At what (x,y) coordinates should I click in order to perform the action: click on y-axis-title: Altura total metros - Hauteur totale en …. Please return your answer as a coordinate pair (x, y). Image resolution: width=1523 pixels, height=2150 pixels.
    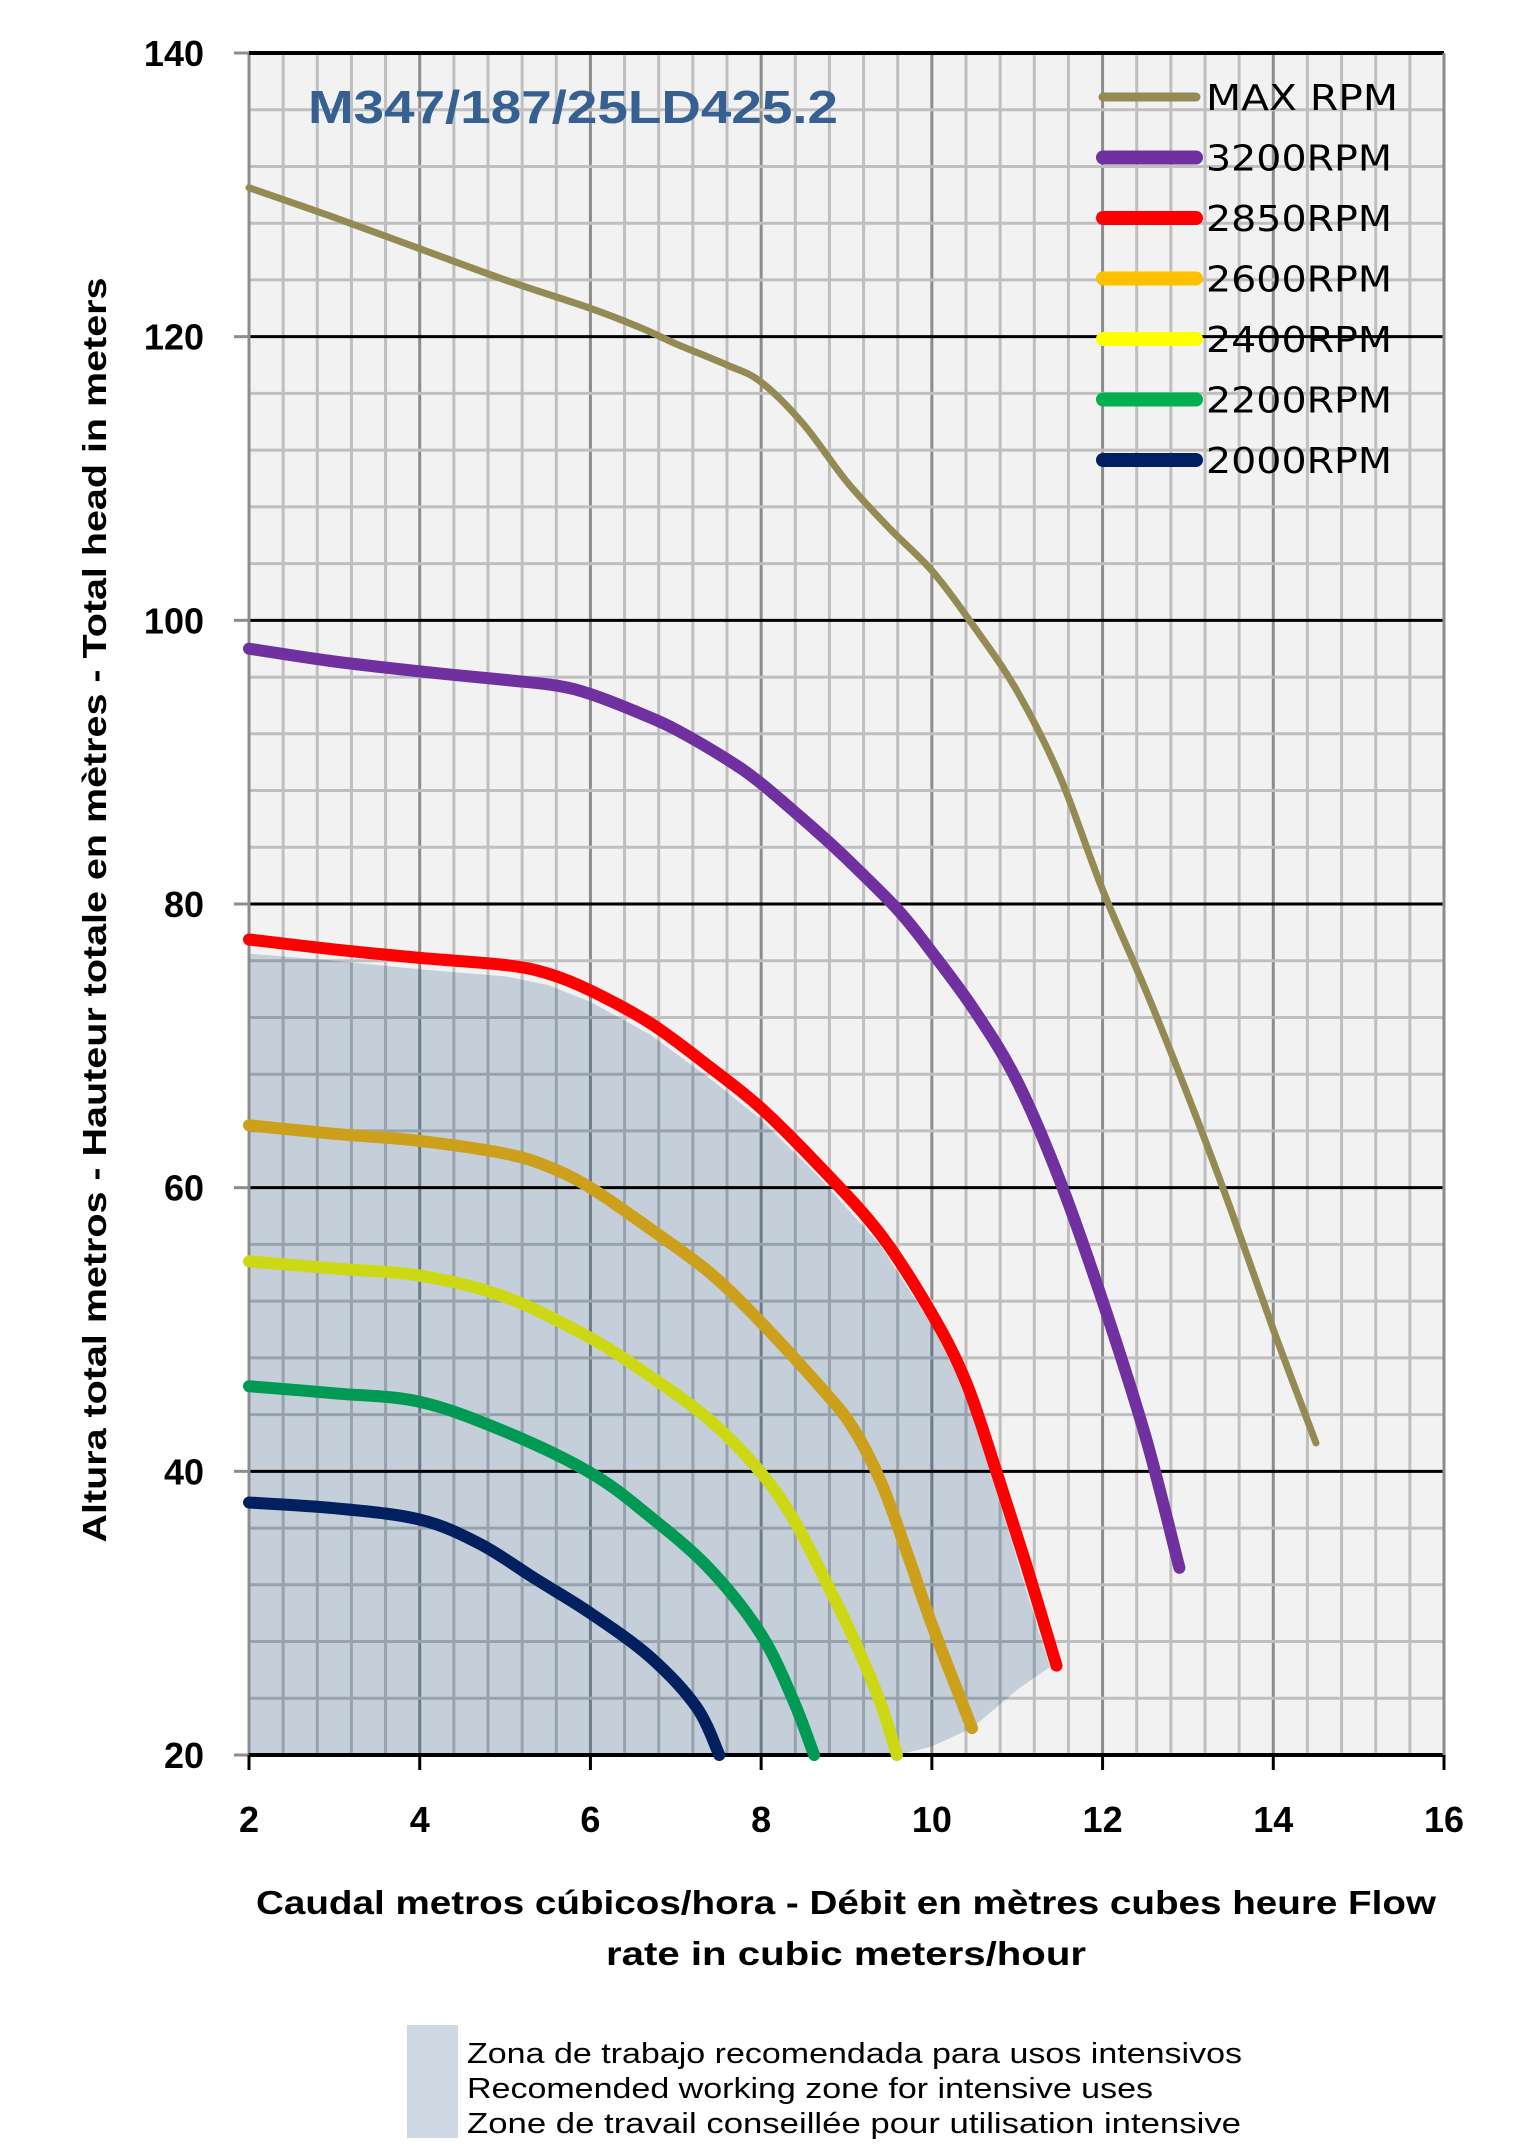
    Looking at the image, I should click on (94, 910).